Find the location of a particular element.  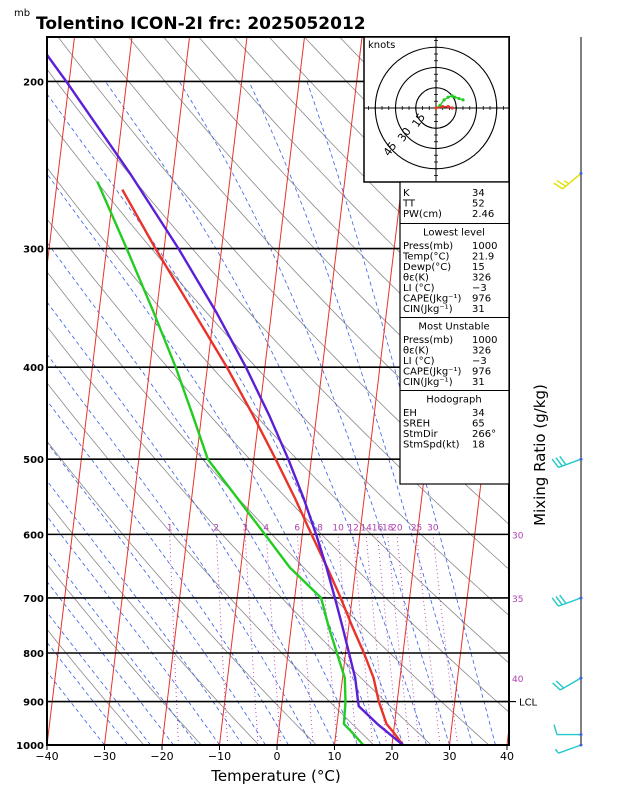

pressure-tick-label: 200 is located at coordinates (33, 82).